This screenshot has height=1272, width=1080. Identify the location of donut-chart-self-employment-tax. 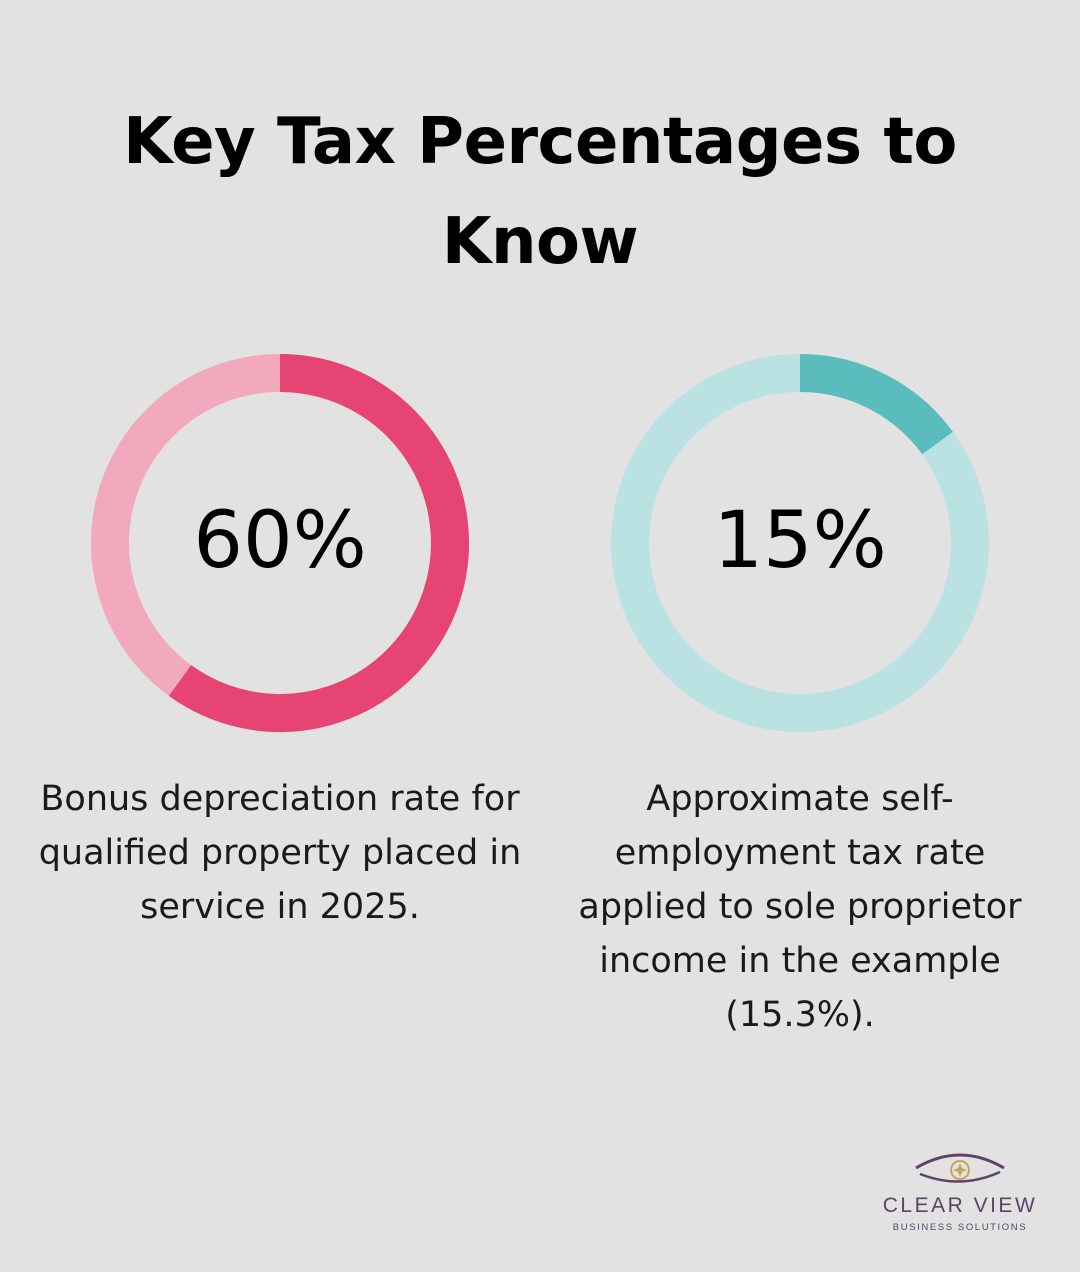
(800, 543).